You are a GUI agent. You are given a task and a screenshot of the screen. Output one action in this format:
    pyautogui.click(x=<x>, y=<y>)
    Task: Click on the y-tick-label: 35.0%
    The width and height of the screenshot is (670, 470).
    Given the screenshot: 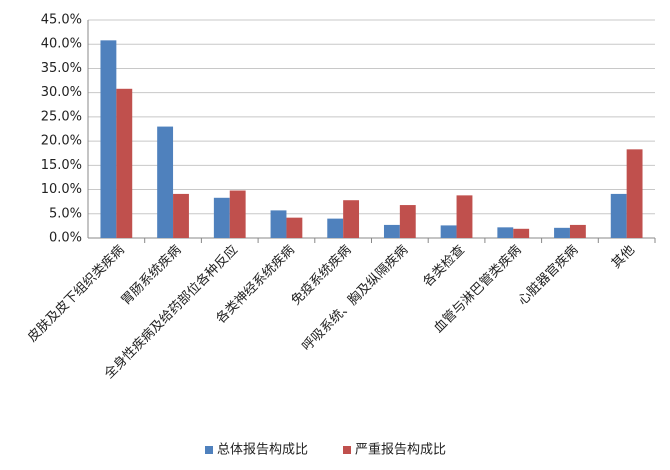 What is the action you would take?
    pyautogui.click(x=61, y=68)
    